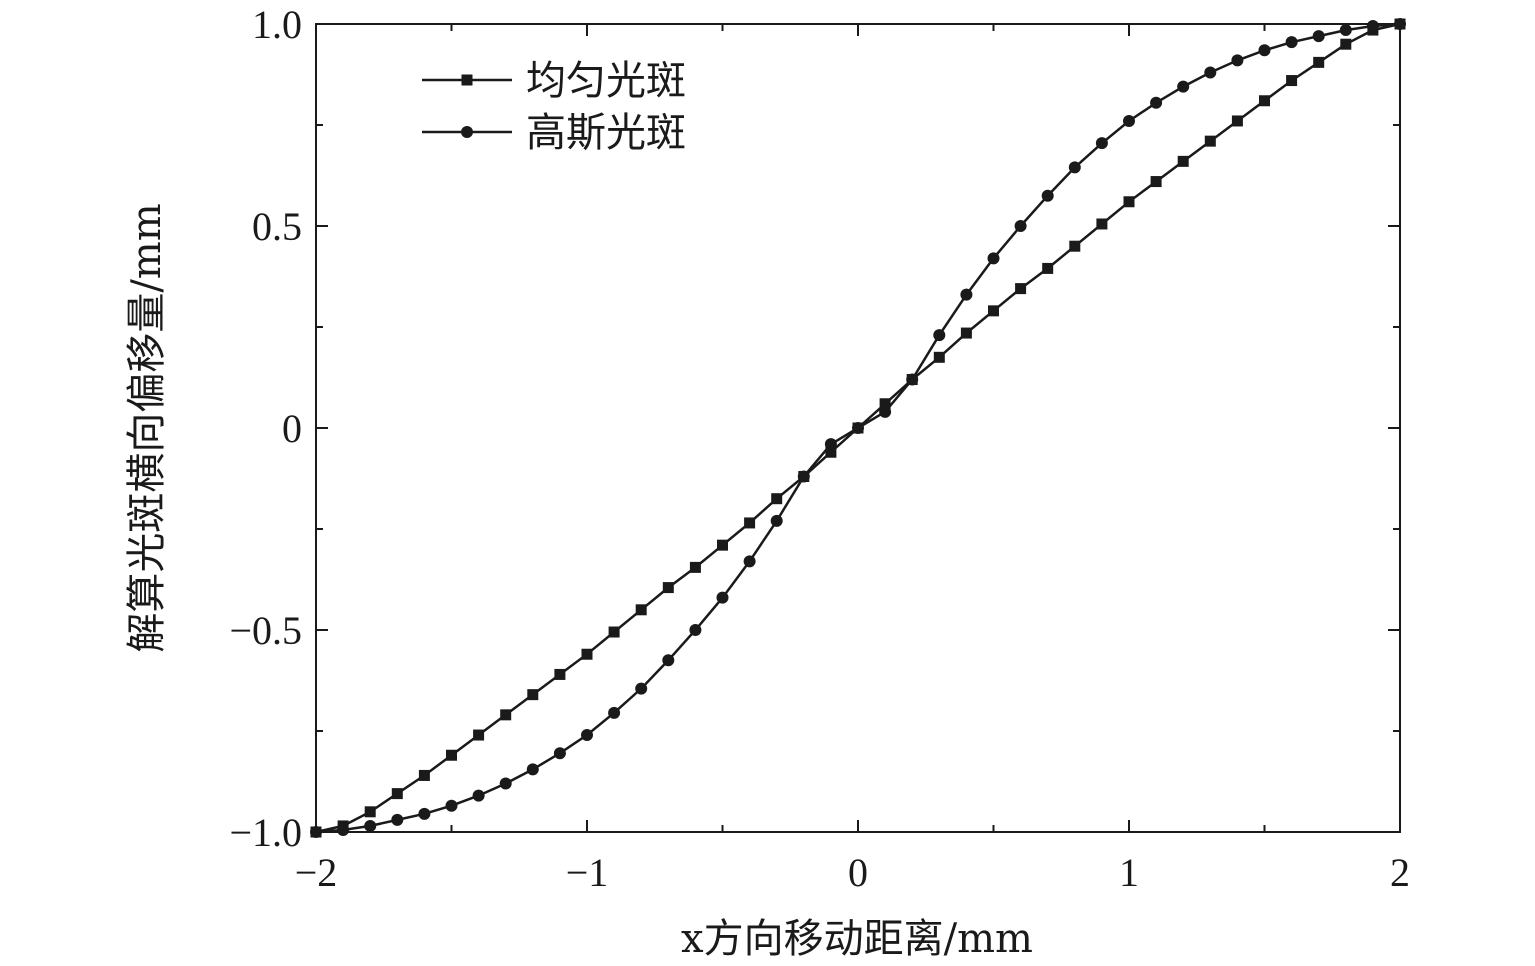 This screenshot has width=1535, height=966. What do you see at coordinates (277, 24) in the screenshot?
I see `y-tick-label-4: 1.0` at bounding box center [277, 24].